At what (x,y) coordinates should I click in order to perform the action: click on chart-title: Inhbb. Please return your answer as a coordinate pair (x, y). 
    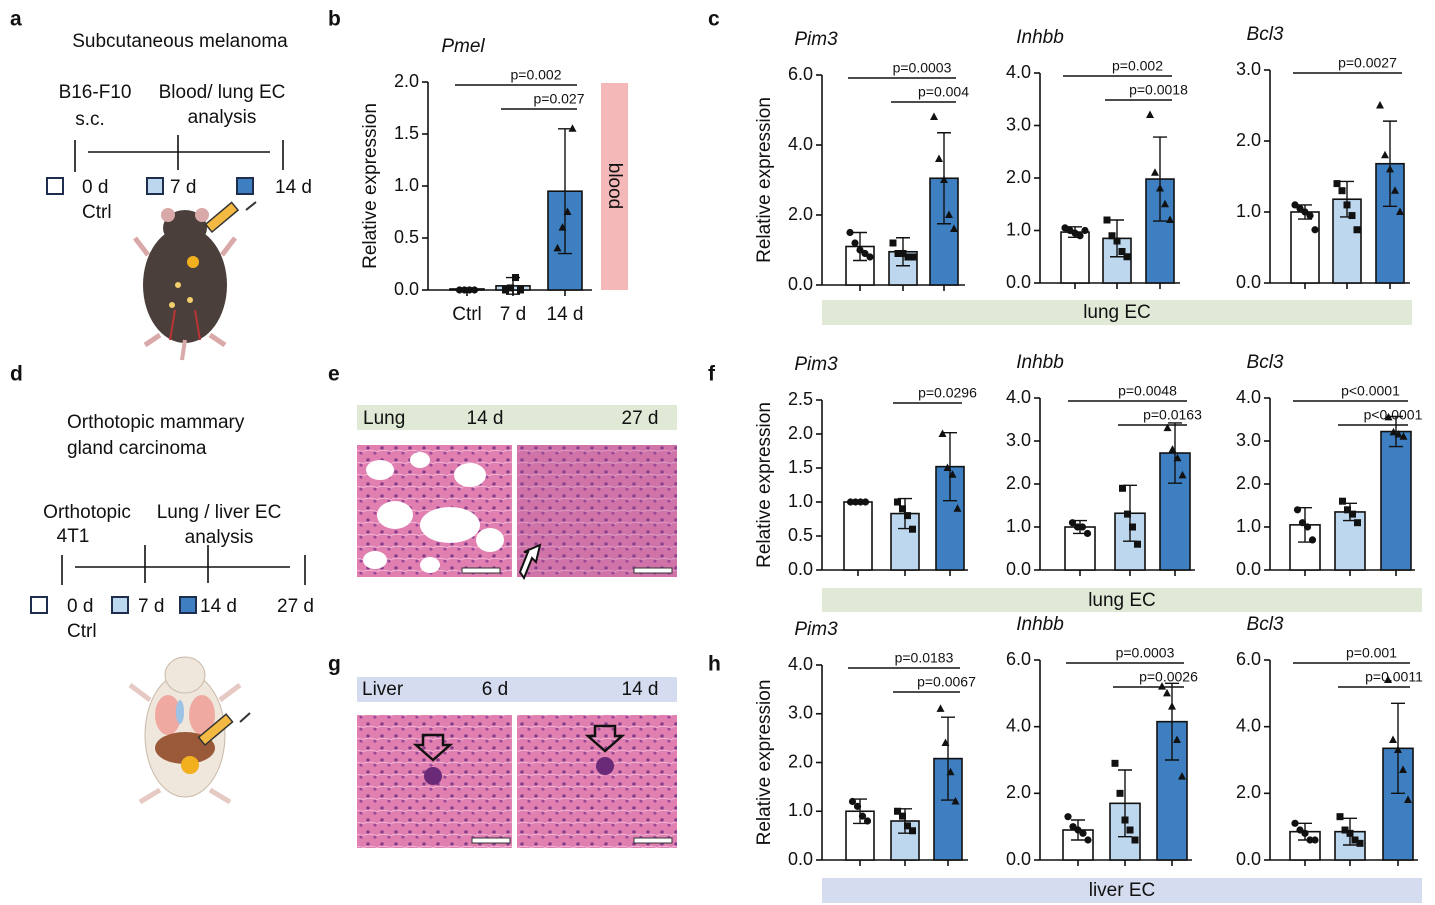
    Looking at the image, I should click on (1040, 624).